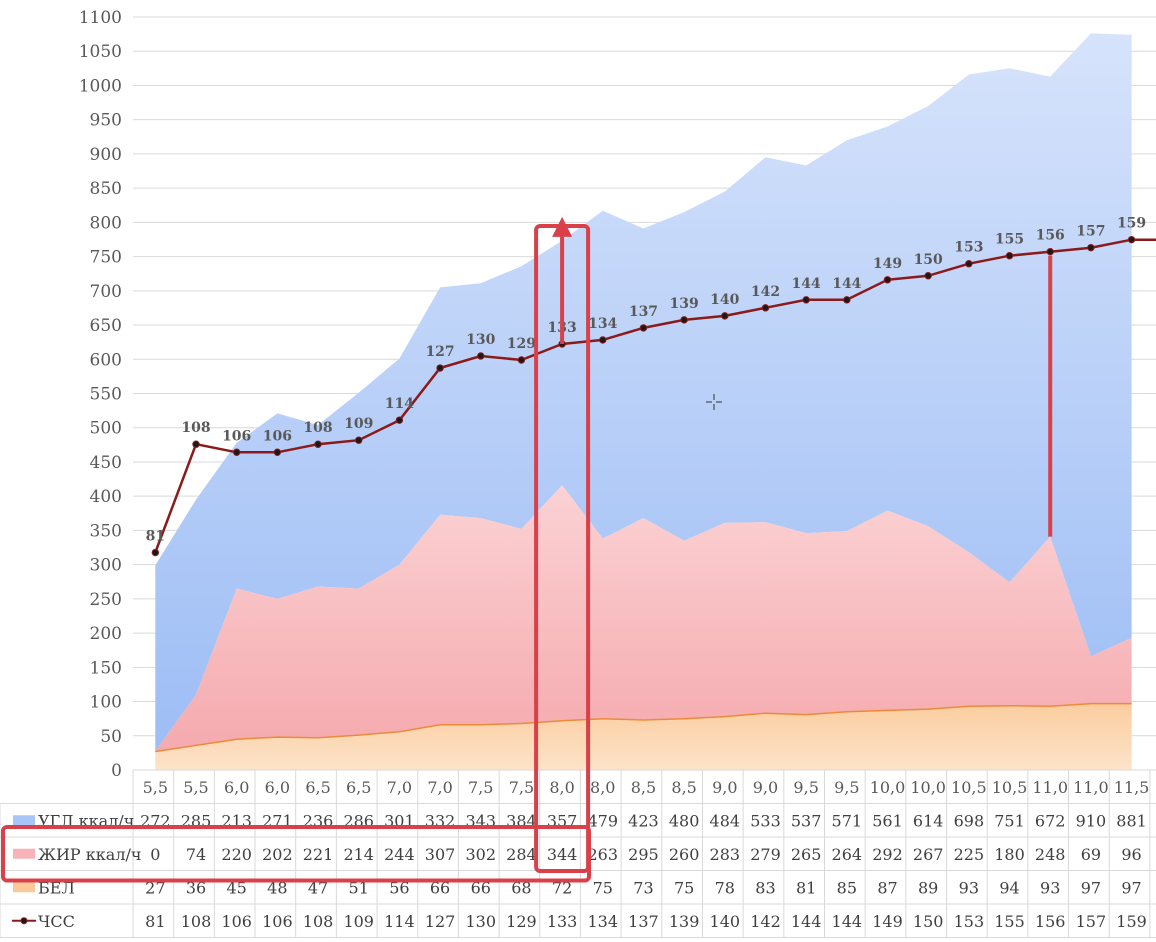  What do you see at coordinates (440, 921) in the screenshot?
I see `table-cell: 127` at bounding box center [440, 921].